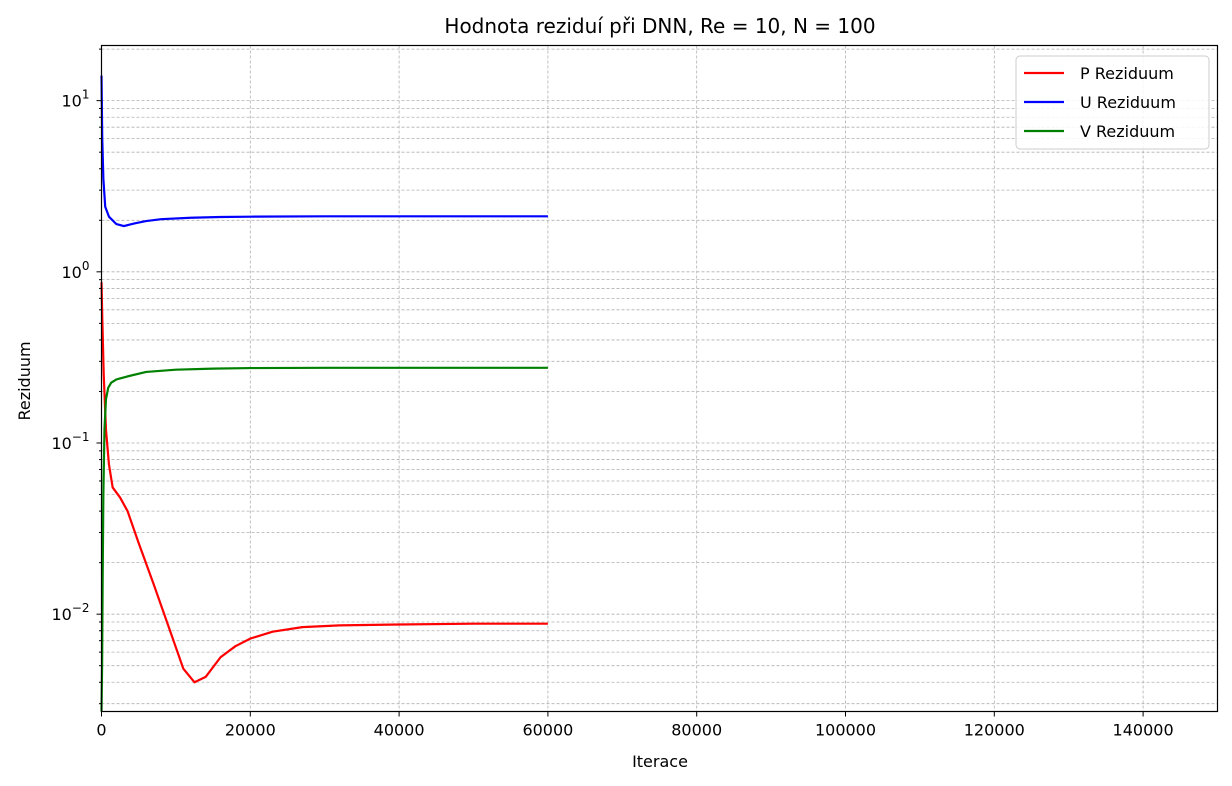 This screenshot has height=786, width=1232. I want to click on y-axis-label: Reziduum, so click(24, 380).